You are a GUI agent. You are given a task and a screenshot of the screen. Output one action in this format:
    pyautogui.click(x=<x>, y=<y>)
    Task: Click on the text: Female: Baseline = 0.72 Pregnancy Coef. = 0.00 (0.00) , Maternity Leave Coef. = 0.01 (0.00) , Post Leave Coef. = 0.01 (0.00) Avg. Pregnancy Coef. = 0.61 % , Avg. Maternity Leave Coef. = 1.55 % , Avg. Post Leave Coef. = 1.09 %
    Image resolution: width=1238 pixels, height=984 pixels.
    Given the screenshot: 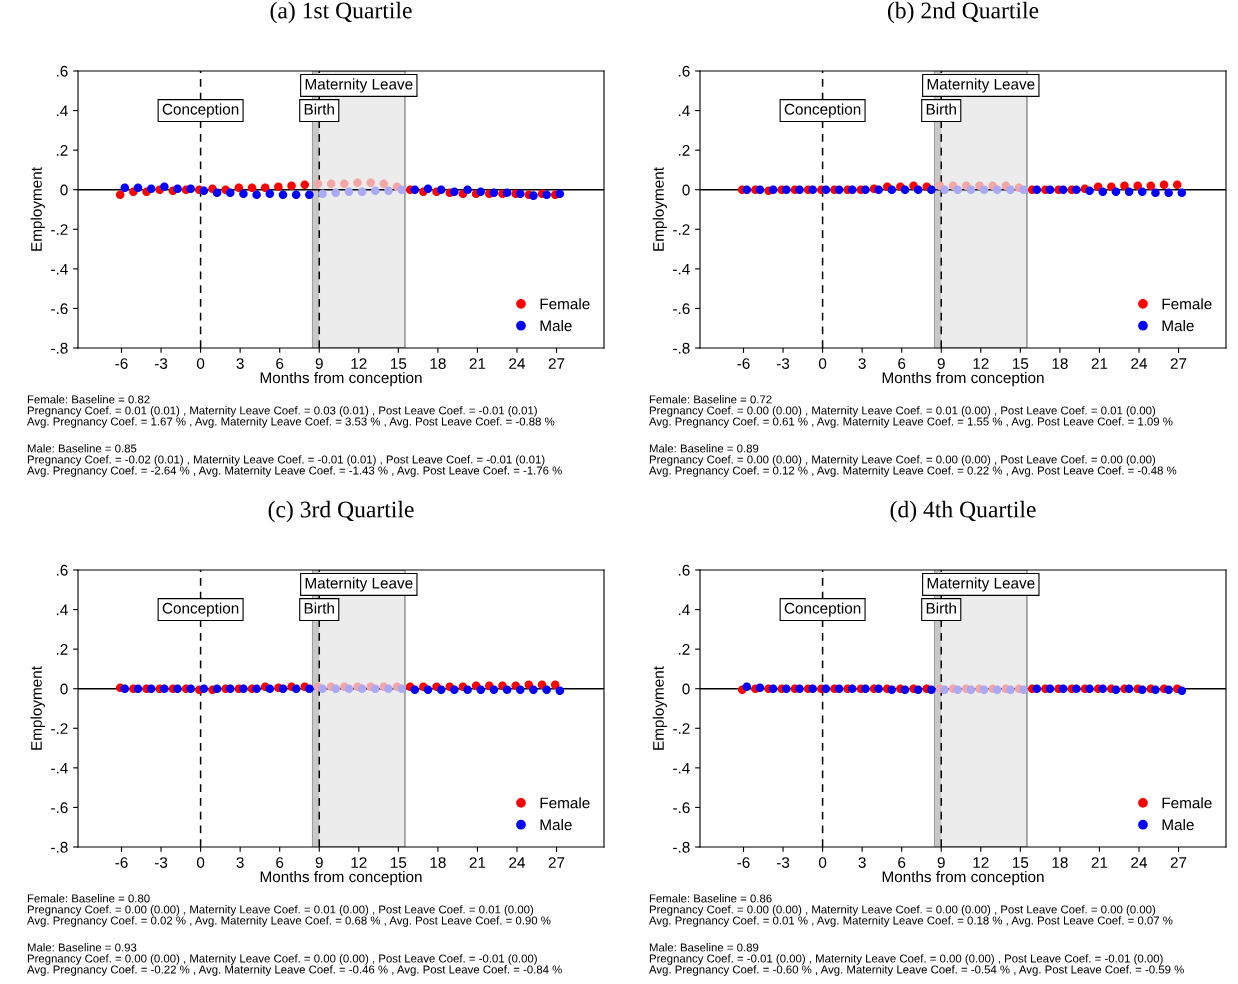 What is the action you would take?
    pyautogui.click(x=911, y=411)
    